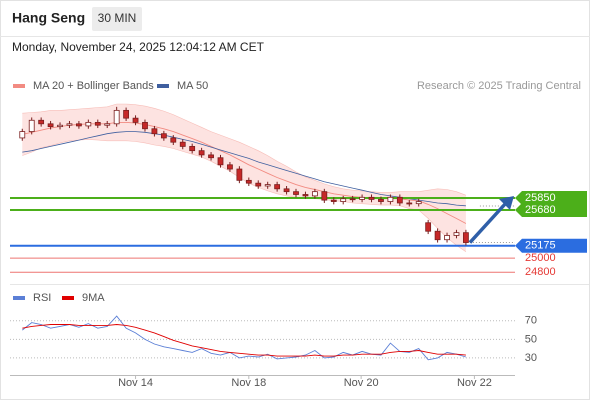 The image size is (590, 400). What do you see at coordinates (135, 383) in the screenshot?
I see `x-tick-label: Nov 14` at bounding box center [135, 383].